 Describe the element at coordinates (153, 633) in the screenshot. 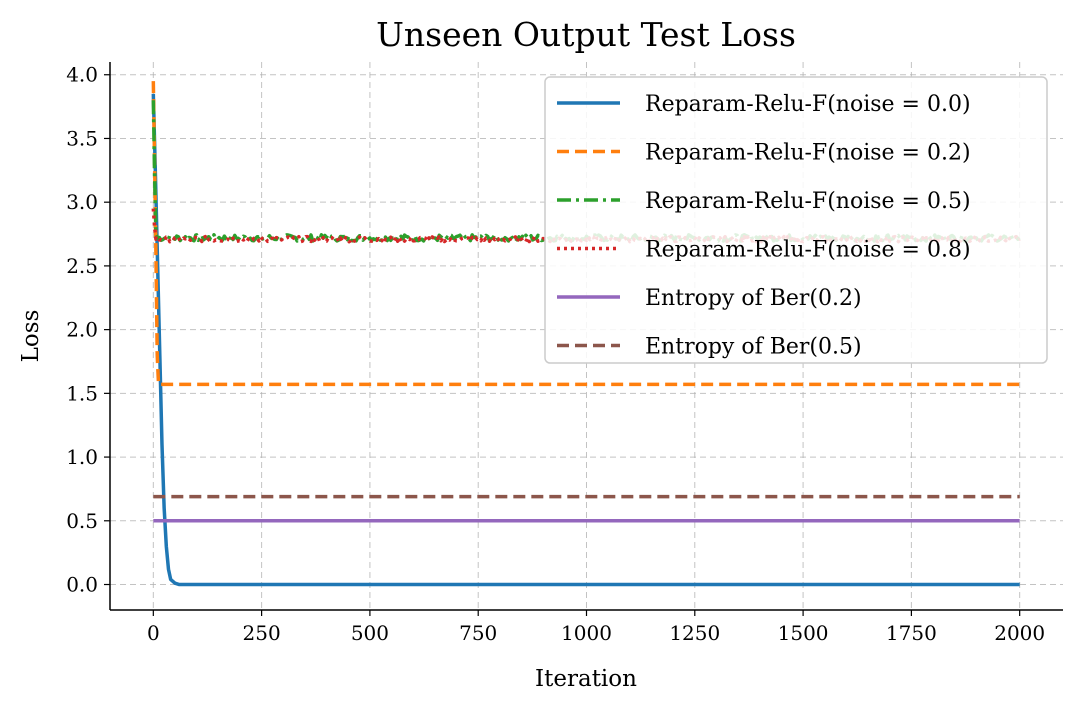

I see `x-tick-label-0: 0` at that location.